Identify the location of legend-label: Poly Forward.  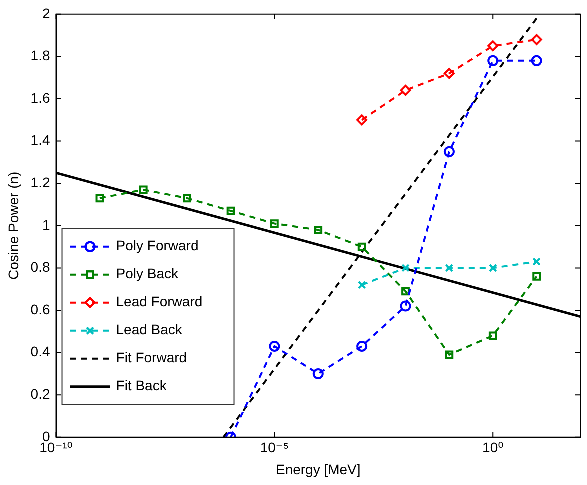
(157, 246).